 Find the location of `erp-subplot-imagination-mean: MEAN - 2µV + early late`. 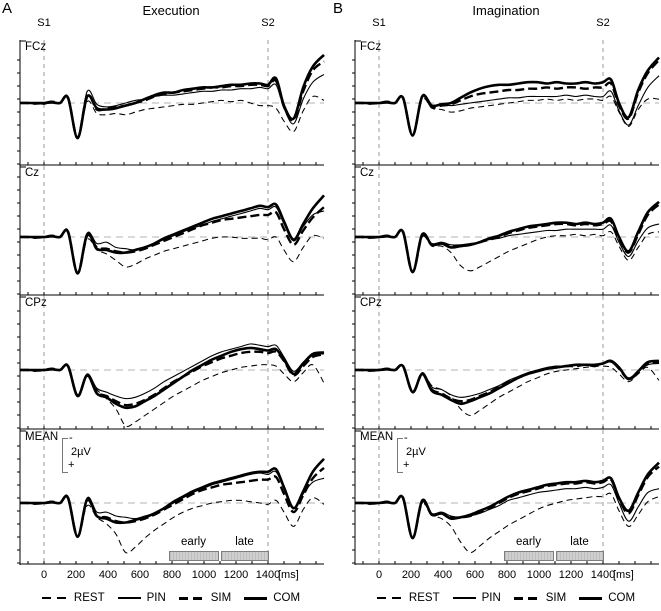

erp-subplot-imagination-mean: MEAN - 2µV + early late is located at coordinates (506, 497).